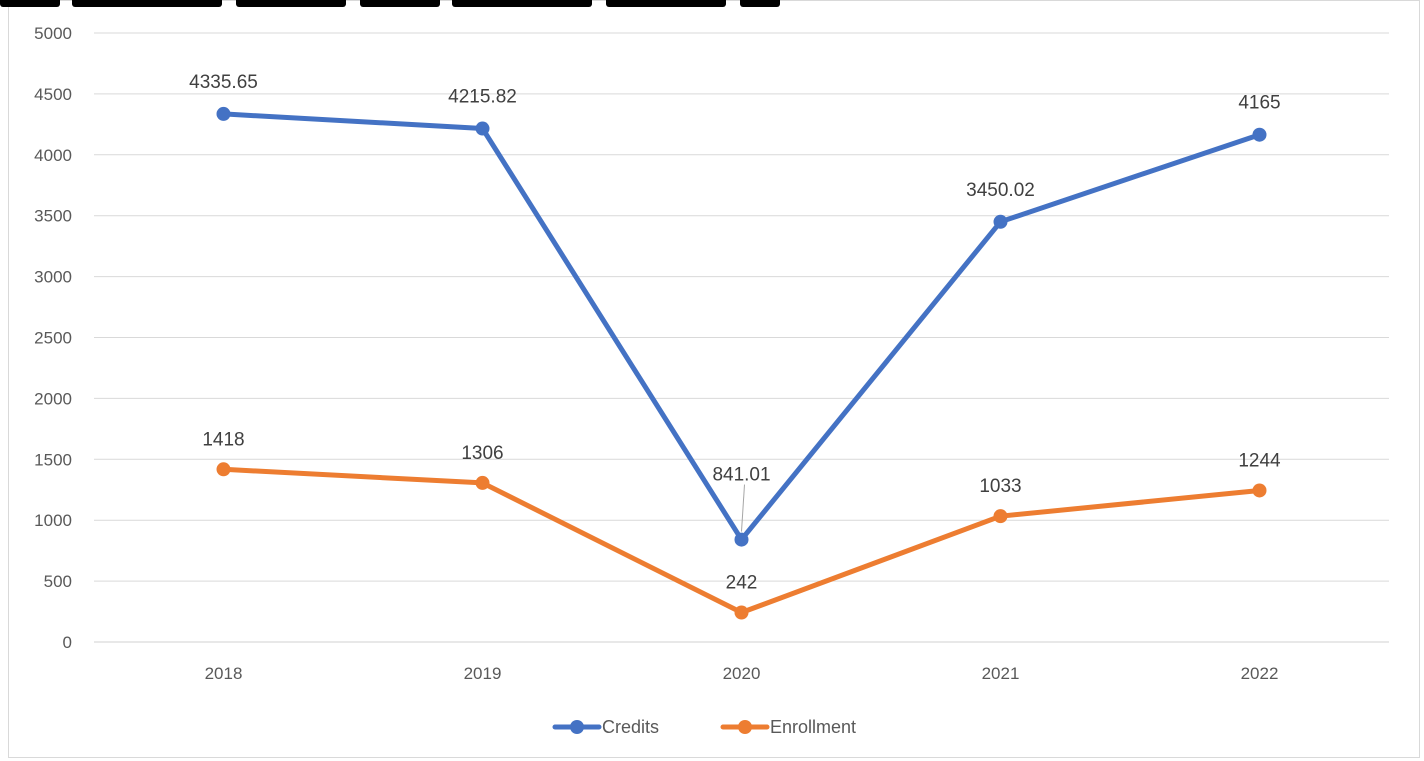 This screenshot has height=761, width=1424. Describe the element at coordinates (741, 475) in the screenshot. I see `data-label: 841.01` at that location.